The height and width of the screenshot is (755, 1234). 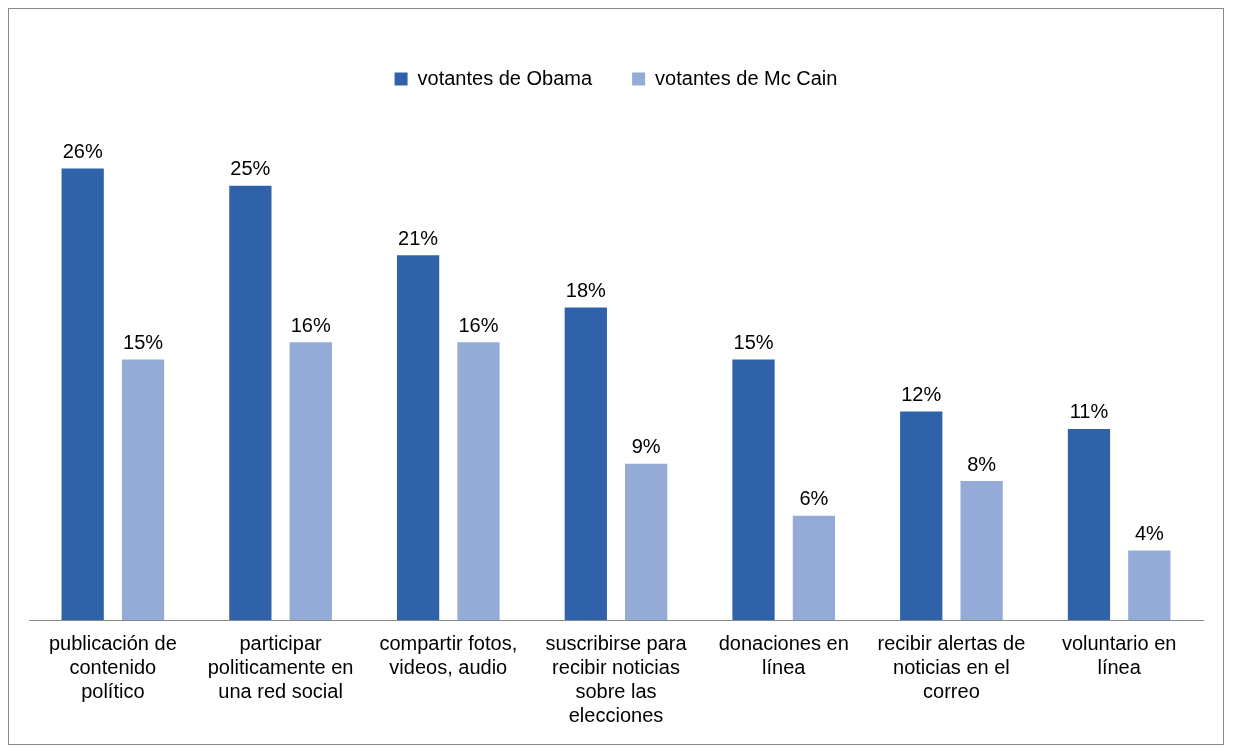 What do you see at coordinates (448, 654) in the screenshot?
I see `x-tick-label: compartir fotos, videos, audio` at bounding box center [448, 654].